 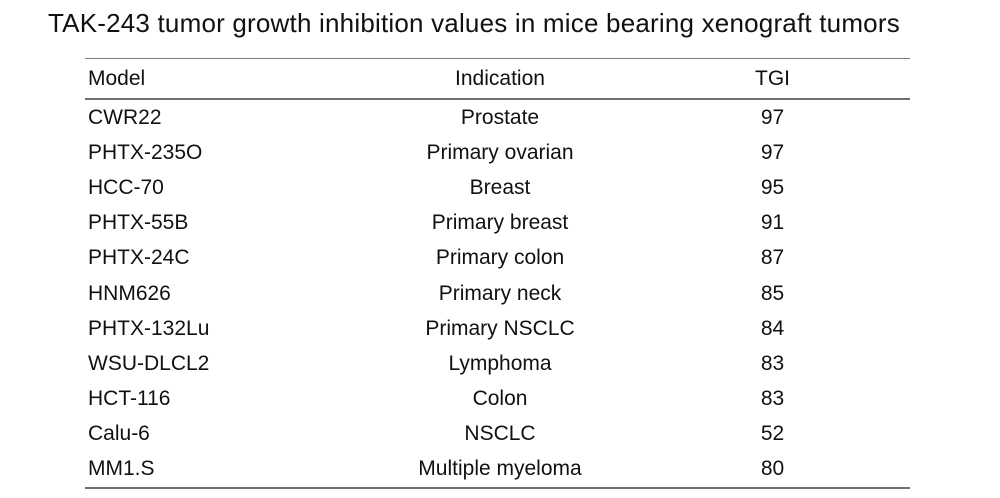 I want to click on cell-tgi: 87, so click(x=772, y=258).